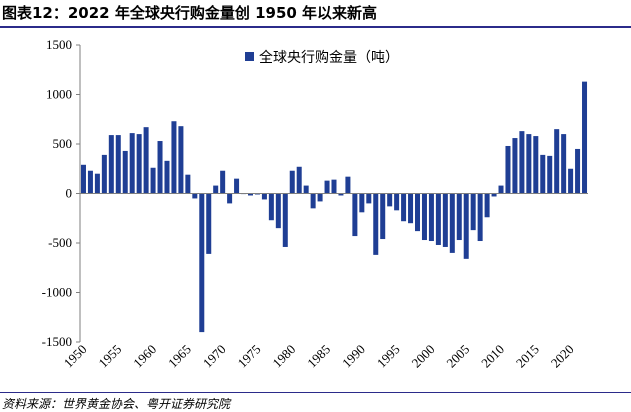 The width and height of the screenshot is (631, 412). What do you see at coordinates (292, 182) in the screenshot?
I see `bar-1980` at bounding box center [292, 182].